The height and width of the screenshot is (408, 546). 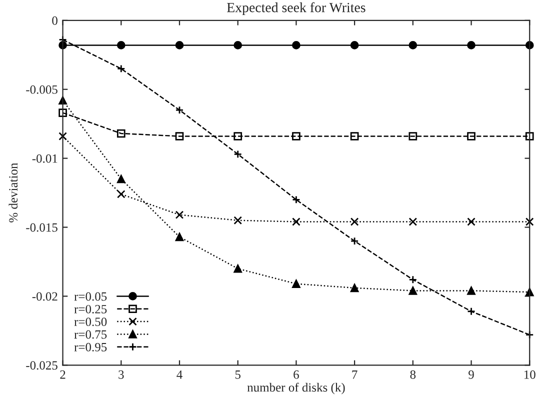 What do you see at coordinates (413, 374) in the screenshot?
I see `x-tick-label: 8` at bounding box center [413, 374].